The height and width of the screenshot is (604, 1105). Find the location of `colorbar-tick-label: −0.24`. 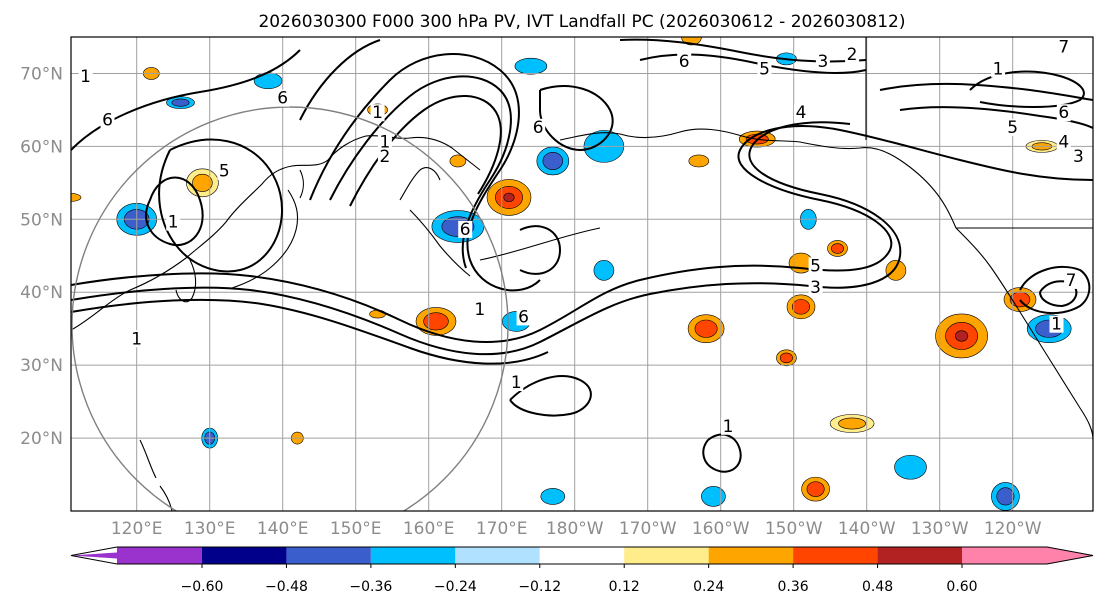

colorbar-tick-label: −0.24 is located at coordinates (455, 587).